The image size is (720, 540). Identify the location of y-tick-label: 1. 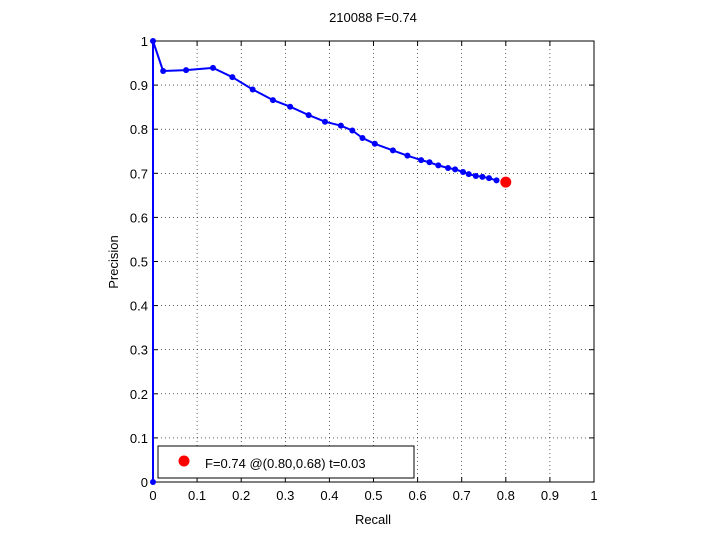
(144, 41).